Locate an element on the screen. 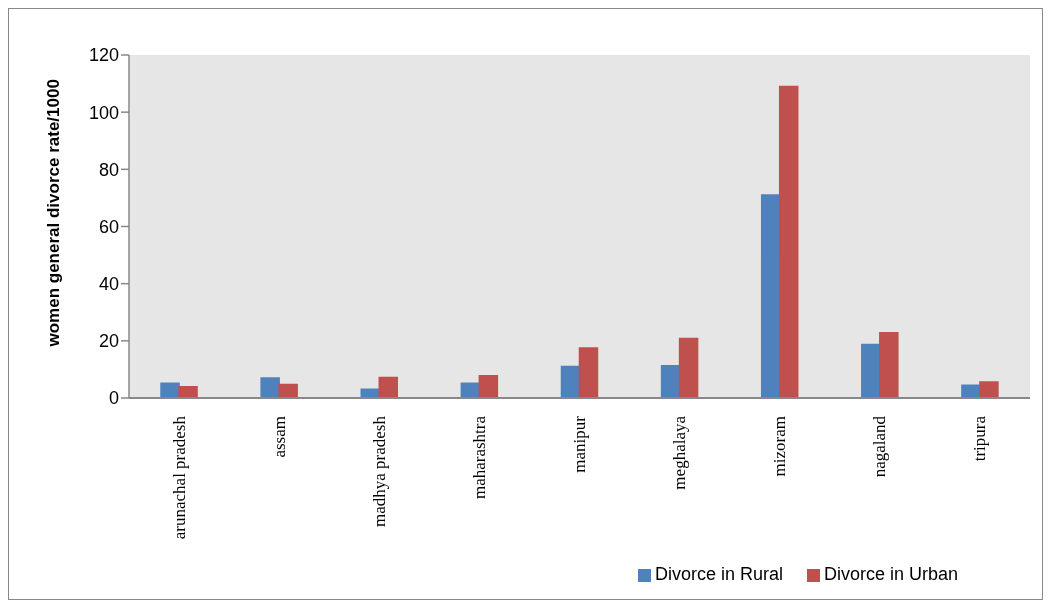 Image resolution: width=1051 pixels, height=608 pixels. x-tick-label: meghalaya is located at coordinates (680, 452).